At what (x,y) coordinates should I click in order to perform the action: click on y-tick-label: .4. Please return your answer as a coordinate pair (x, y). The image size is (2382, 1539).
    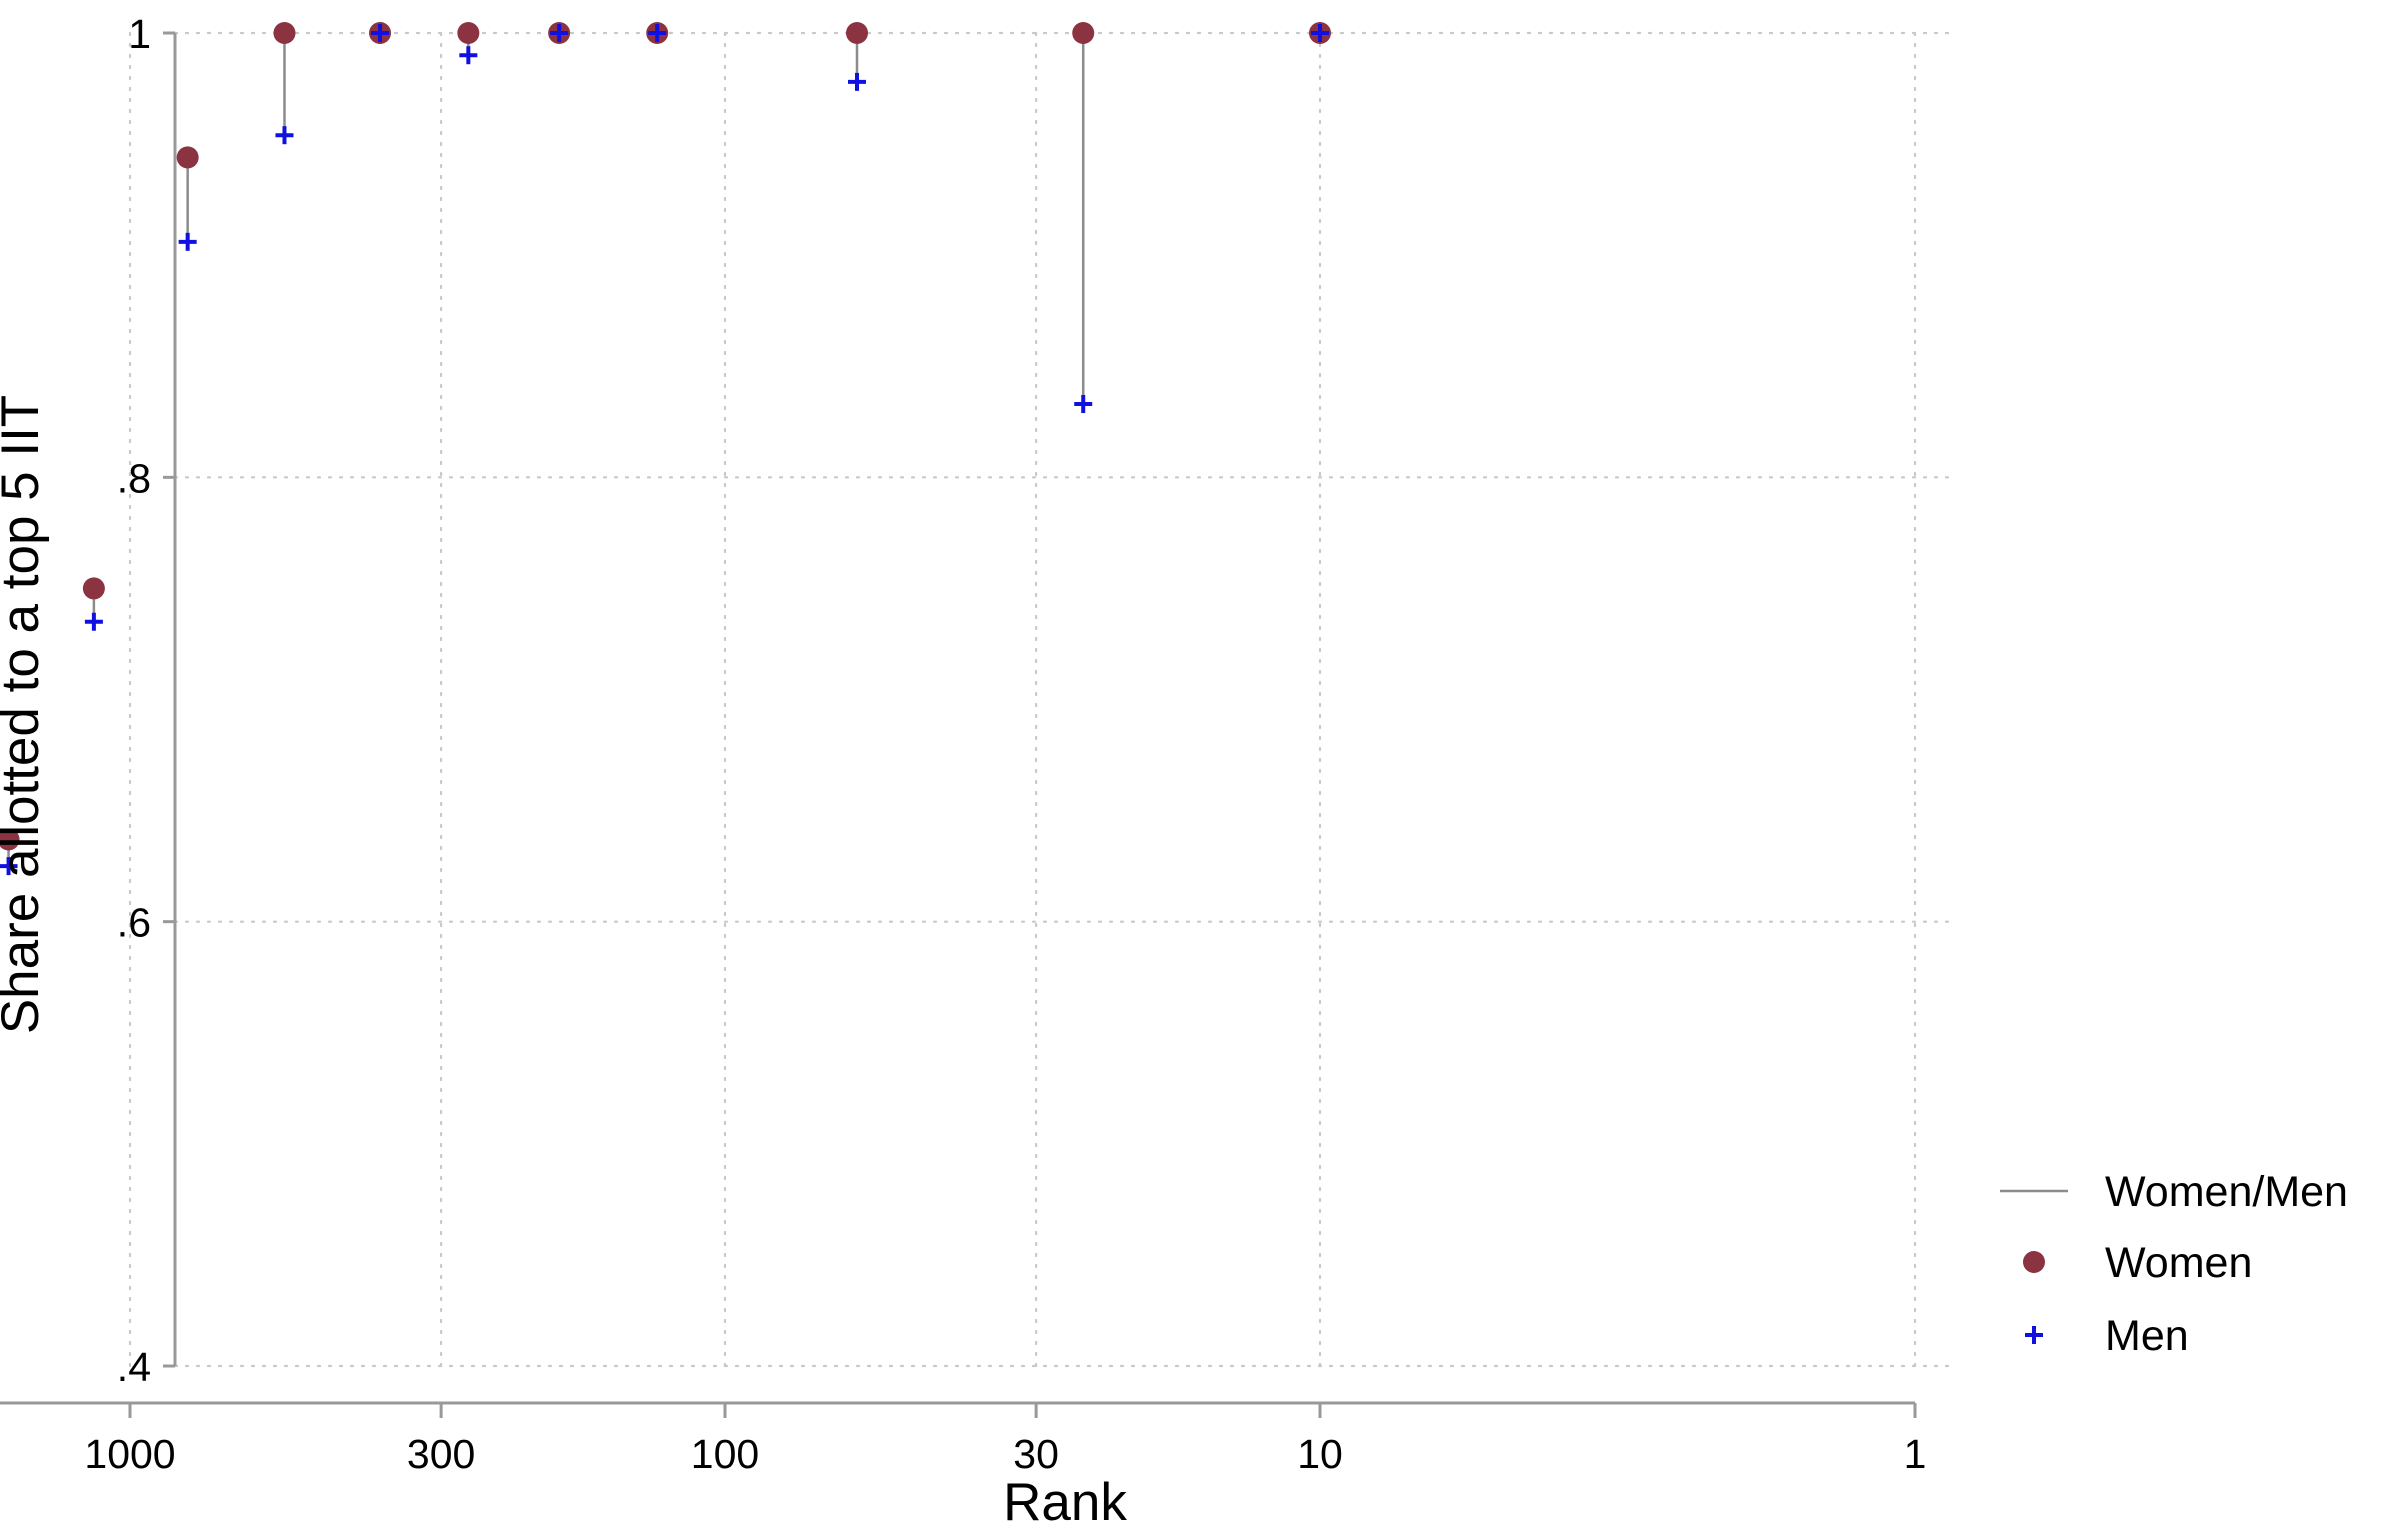
    Looking at the image, I should click on (134, 1367).